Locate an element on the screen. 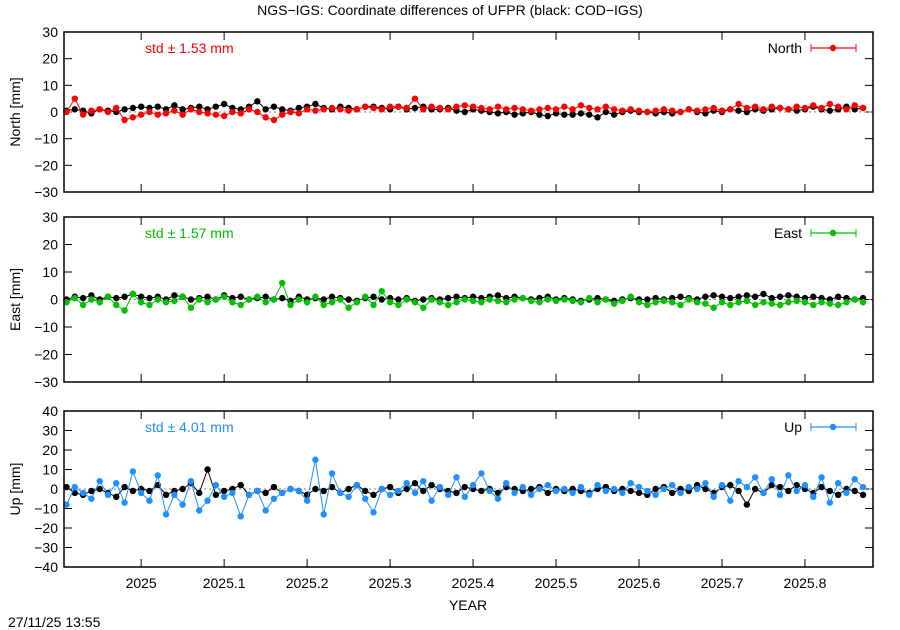  x-tick-label: 2025.7 is located at coordinates (722, 583).